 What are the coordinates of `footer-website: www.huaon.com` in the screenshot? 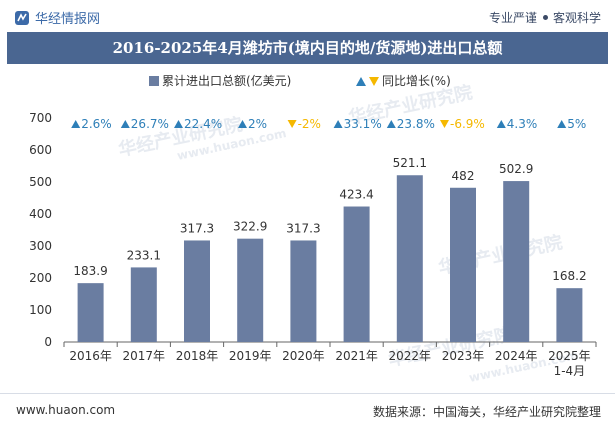 It's located at (66, 410).